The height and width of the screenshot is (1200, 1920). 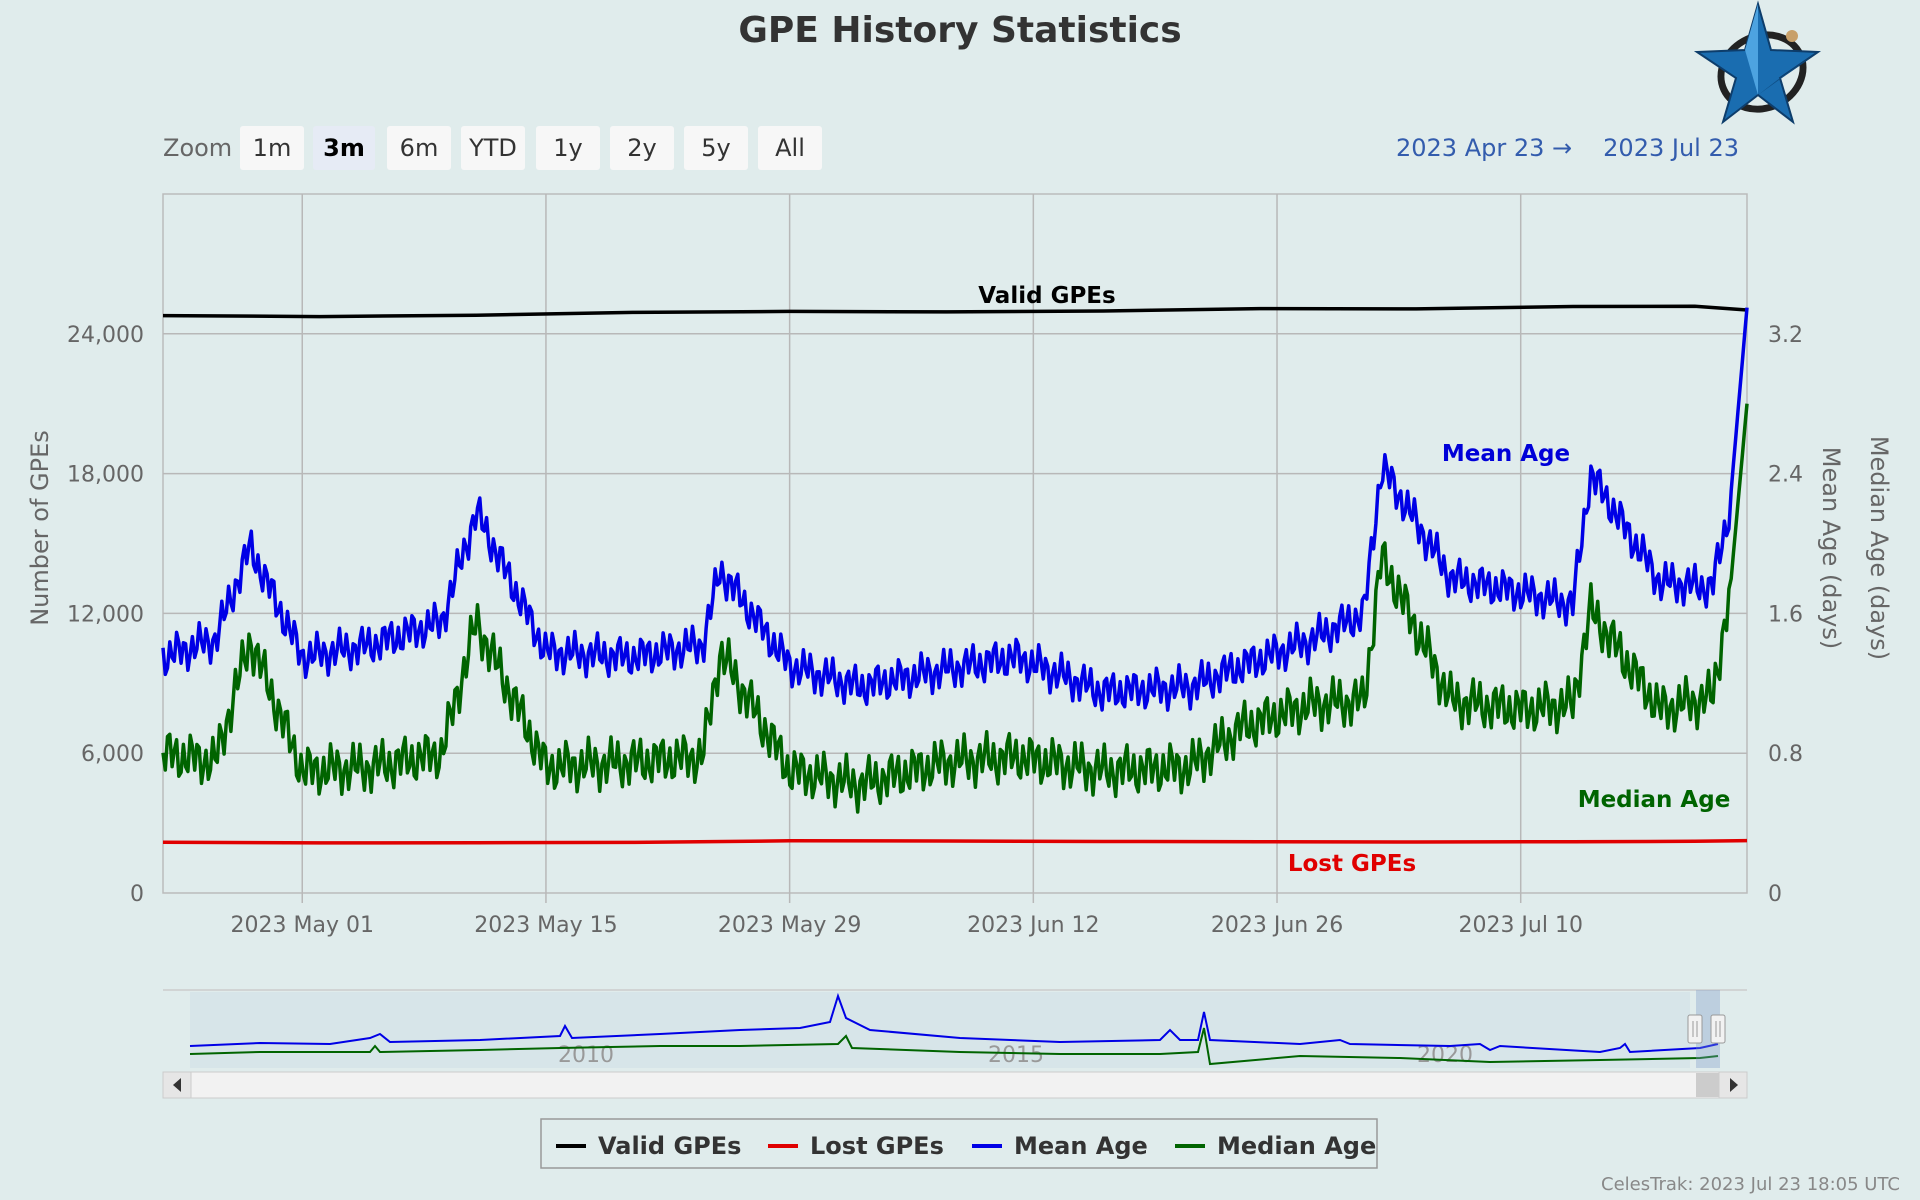 I want to click on zoom-button-1y: 1y, so click(x=568, y=148).